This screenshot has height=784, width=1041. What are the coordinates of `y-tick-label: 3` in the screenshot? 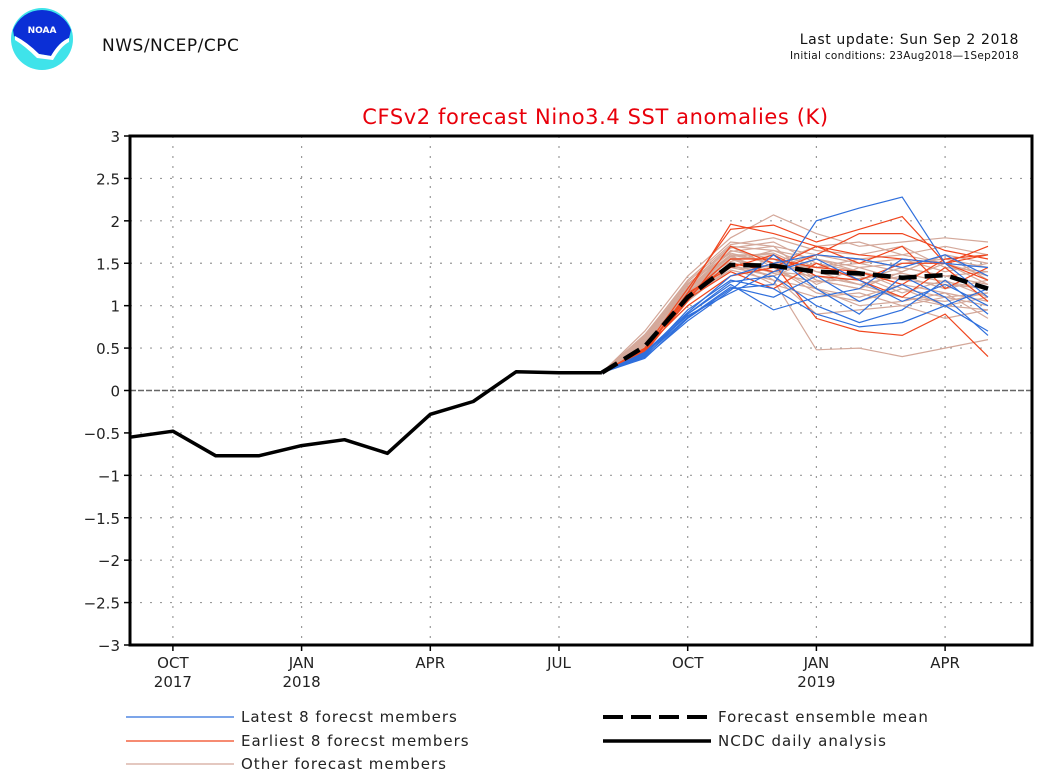 It's located at (115, 137).